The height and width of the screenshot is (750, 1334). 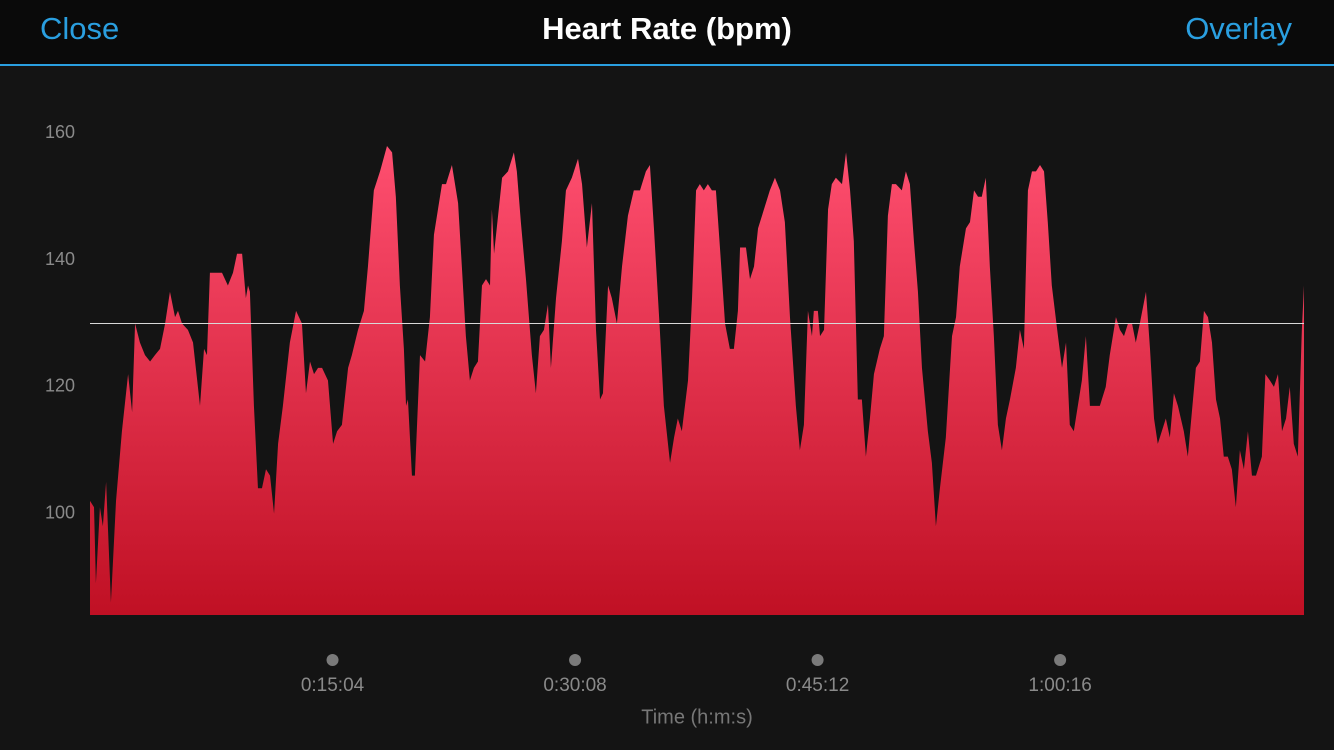 What do you see at coordinates (817, 685) in the screenshot?
I see `x-tick-label: 0:45:12` at bounding box center [817, 685].